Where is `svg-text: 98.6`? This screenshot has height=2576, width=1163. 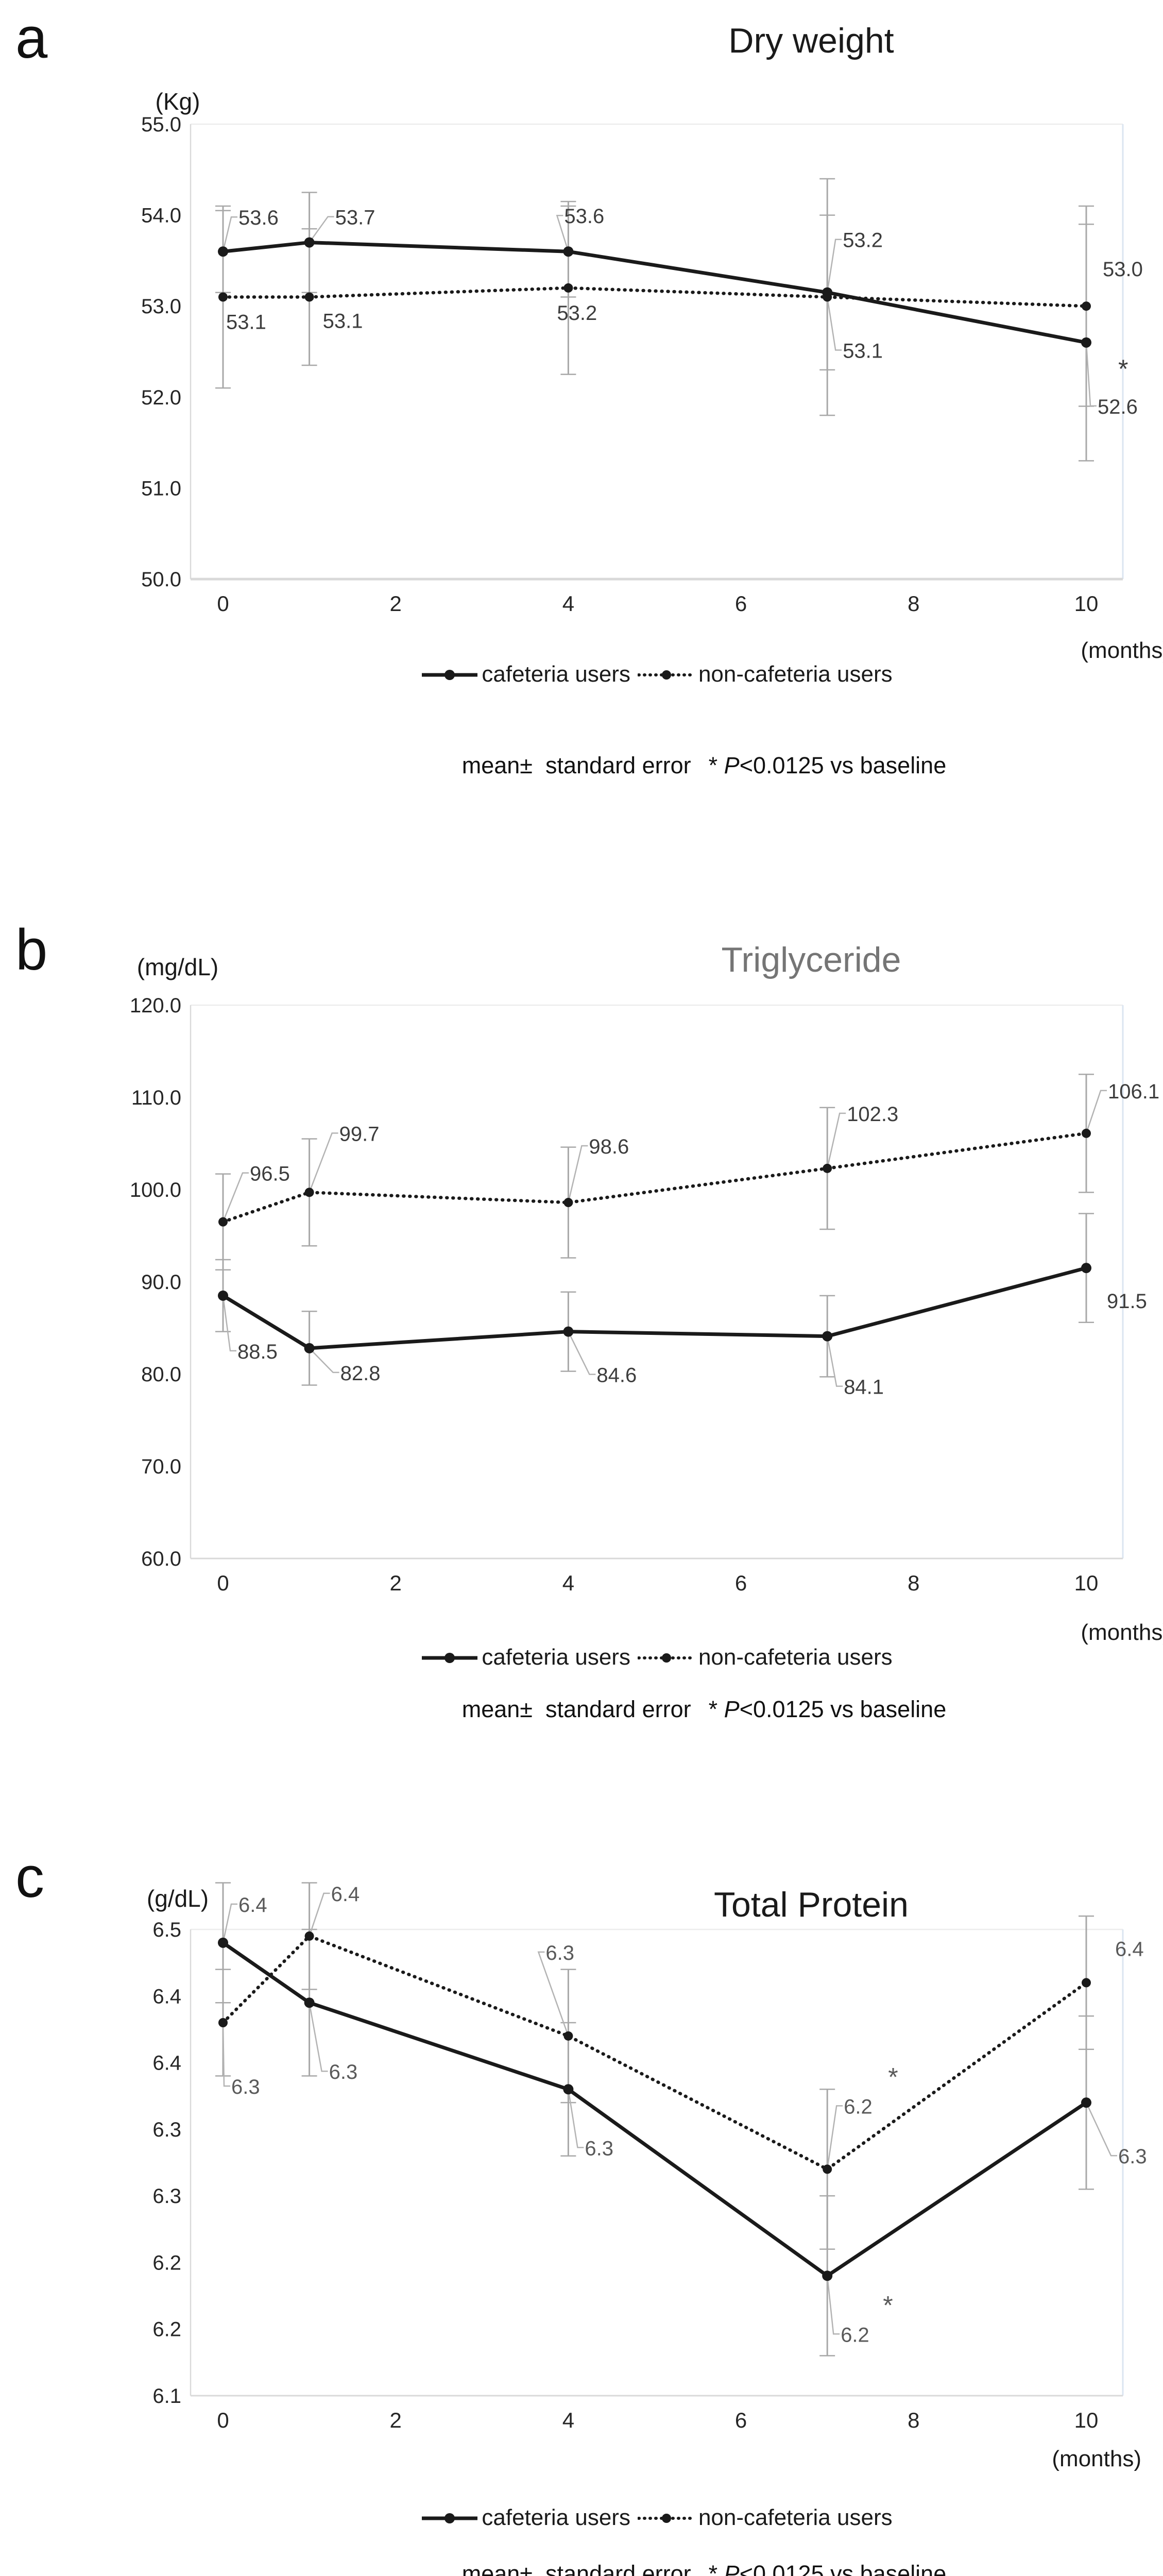
svg-text: 98.6 is located at coordinates (609, 1147).